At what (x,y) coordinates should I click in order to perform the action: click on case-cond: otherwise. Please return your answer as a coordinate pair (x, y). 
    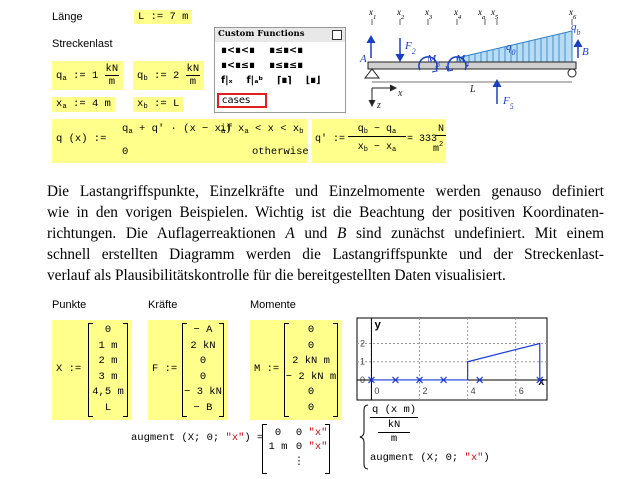
    Looking at the image, I should click on (280, 152).